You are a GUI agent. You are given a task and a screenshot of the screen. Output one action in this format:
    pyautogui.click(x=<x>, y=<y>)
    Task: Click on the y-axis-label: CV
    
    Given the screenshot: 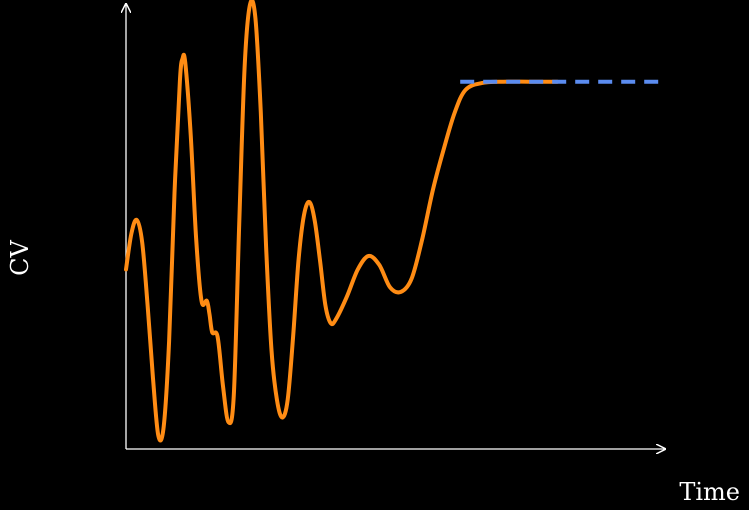 What is the action you would take?
    pyautogui.click(x=20, y=257)
    